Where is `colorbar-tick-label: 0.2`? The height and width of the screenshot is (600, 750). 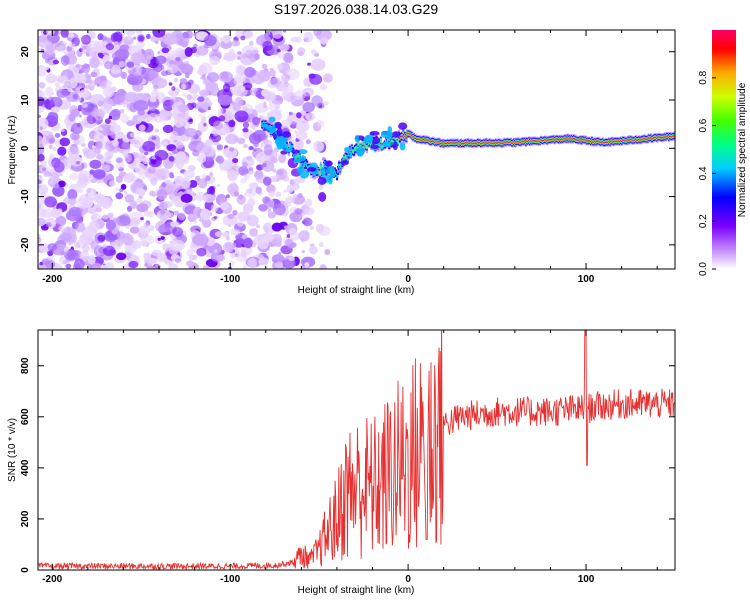
colorbar-tick-label: 0.2 is located at coordinates (703, 221).